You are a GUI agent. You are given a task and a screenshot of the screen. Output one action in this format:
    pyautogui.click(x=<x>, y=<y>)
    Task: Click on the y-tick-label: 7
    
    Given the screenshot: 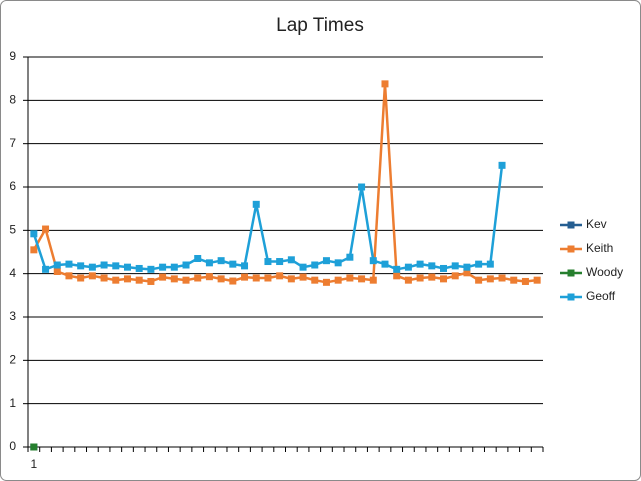 What is the action you would take?
    pyautogui.click(x=12, y=143)
    